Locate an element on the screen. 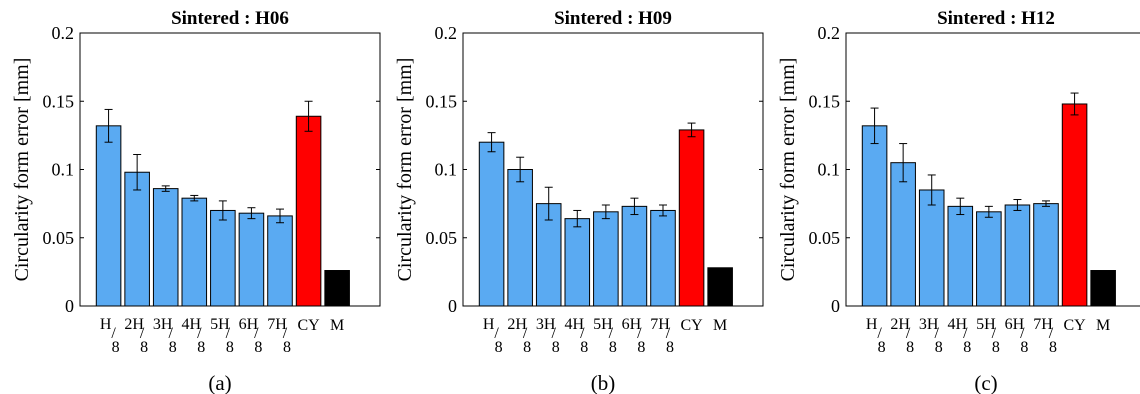  y-tick-label: 0.1 is located at coordinates (446, 170).